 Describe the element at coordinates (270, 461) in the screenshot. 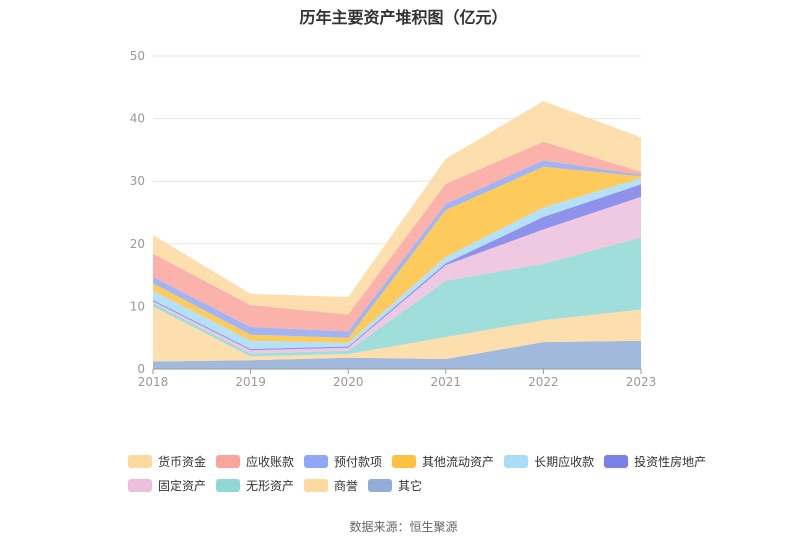

I see `legend-label: 应收账款` at that location.